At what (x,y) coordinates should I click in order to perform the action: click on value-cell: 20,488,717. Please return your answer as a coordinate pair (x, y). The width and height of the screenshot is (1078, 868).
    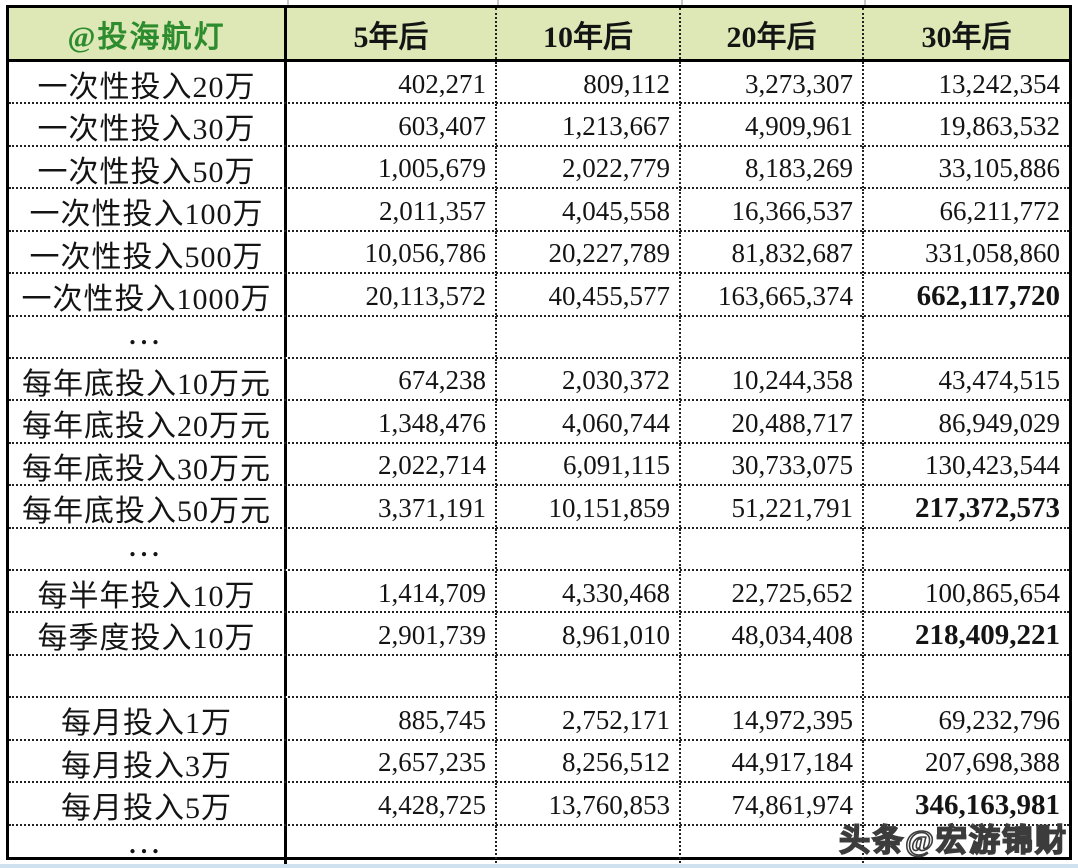
    Looking at the image, I should click on (772, 423).